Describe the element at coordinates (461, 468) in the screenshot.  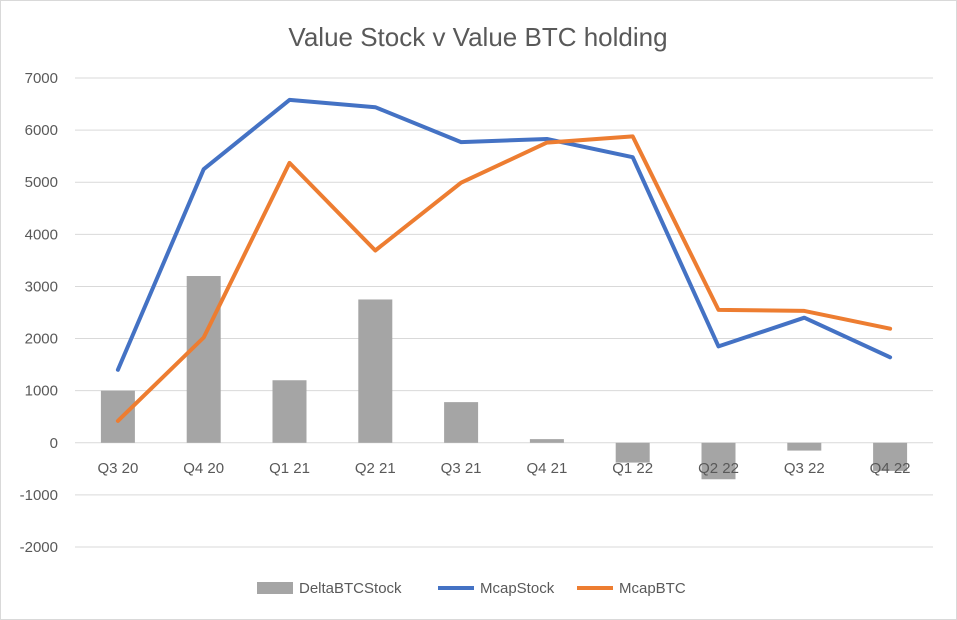
I see `x-tick-label: Q3 21` at that location.